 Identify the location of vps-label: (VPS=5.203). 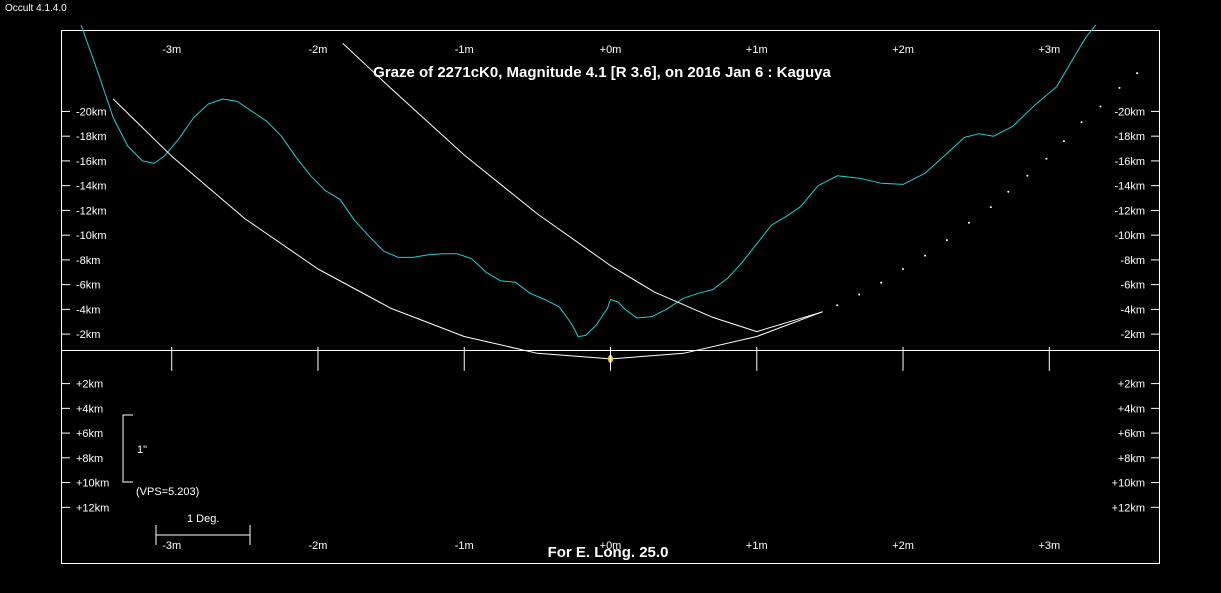
(167, 492).